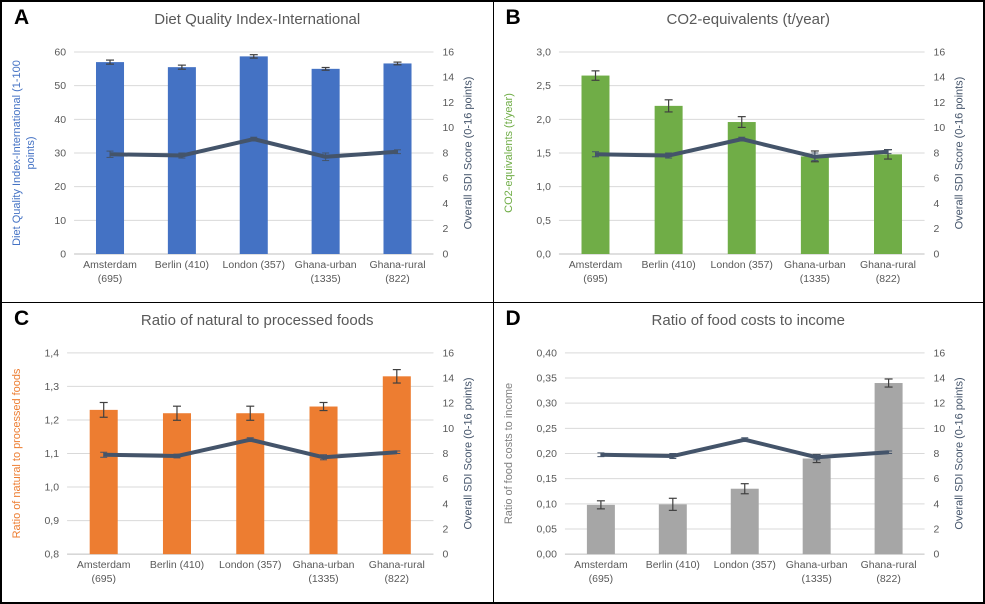  I want to click on svg-text: 0,25, so click(546, 429).